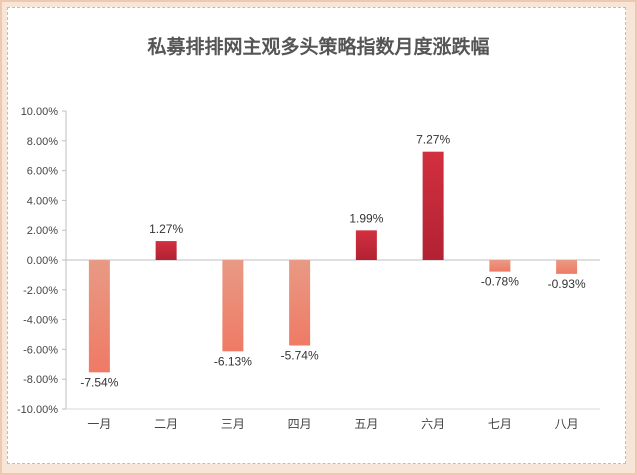 This screenshot has height=475, width=637. I want to click on y-tick-label: -4.00%, so click(40, 321).